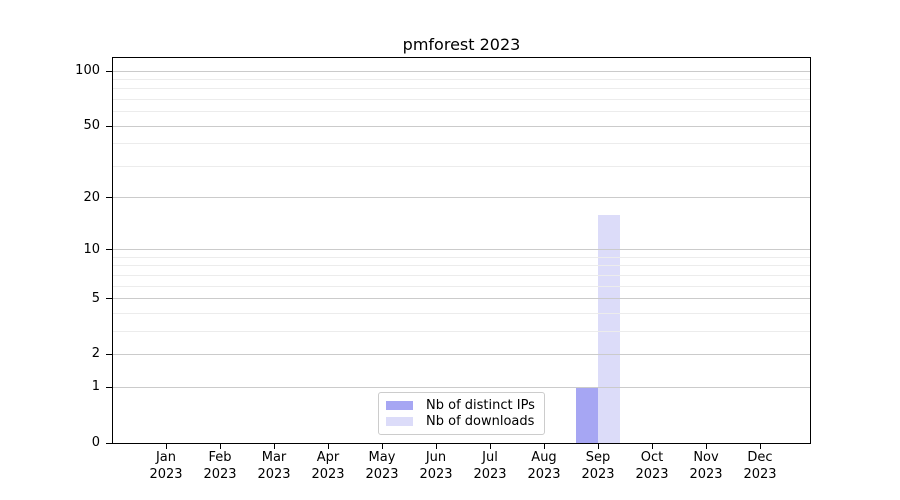  What do you see at coordinates (95, 354) in the screenshot?
I see `y-tick-label: 2` at bounding box center [95, 354].